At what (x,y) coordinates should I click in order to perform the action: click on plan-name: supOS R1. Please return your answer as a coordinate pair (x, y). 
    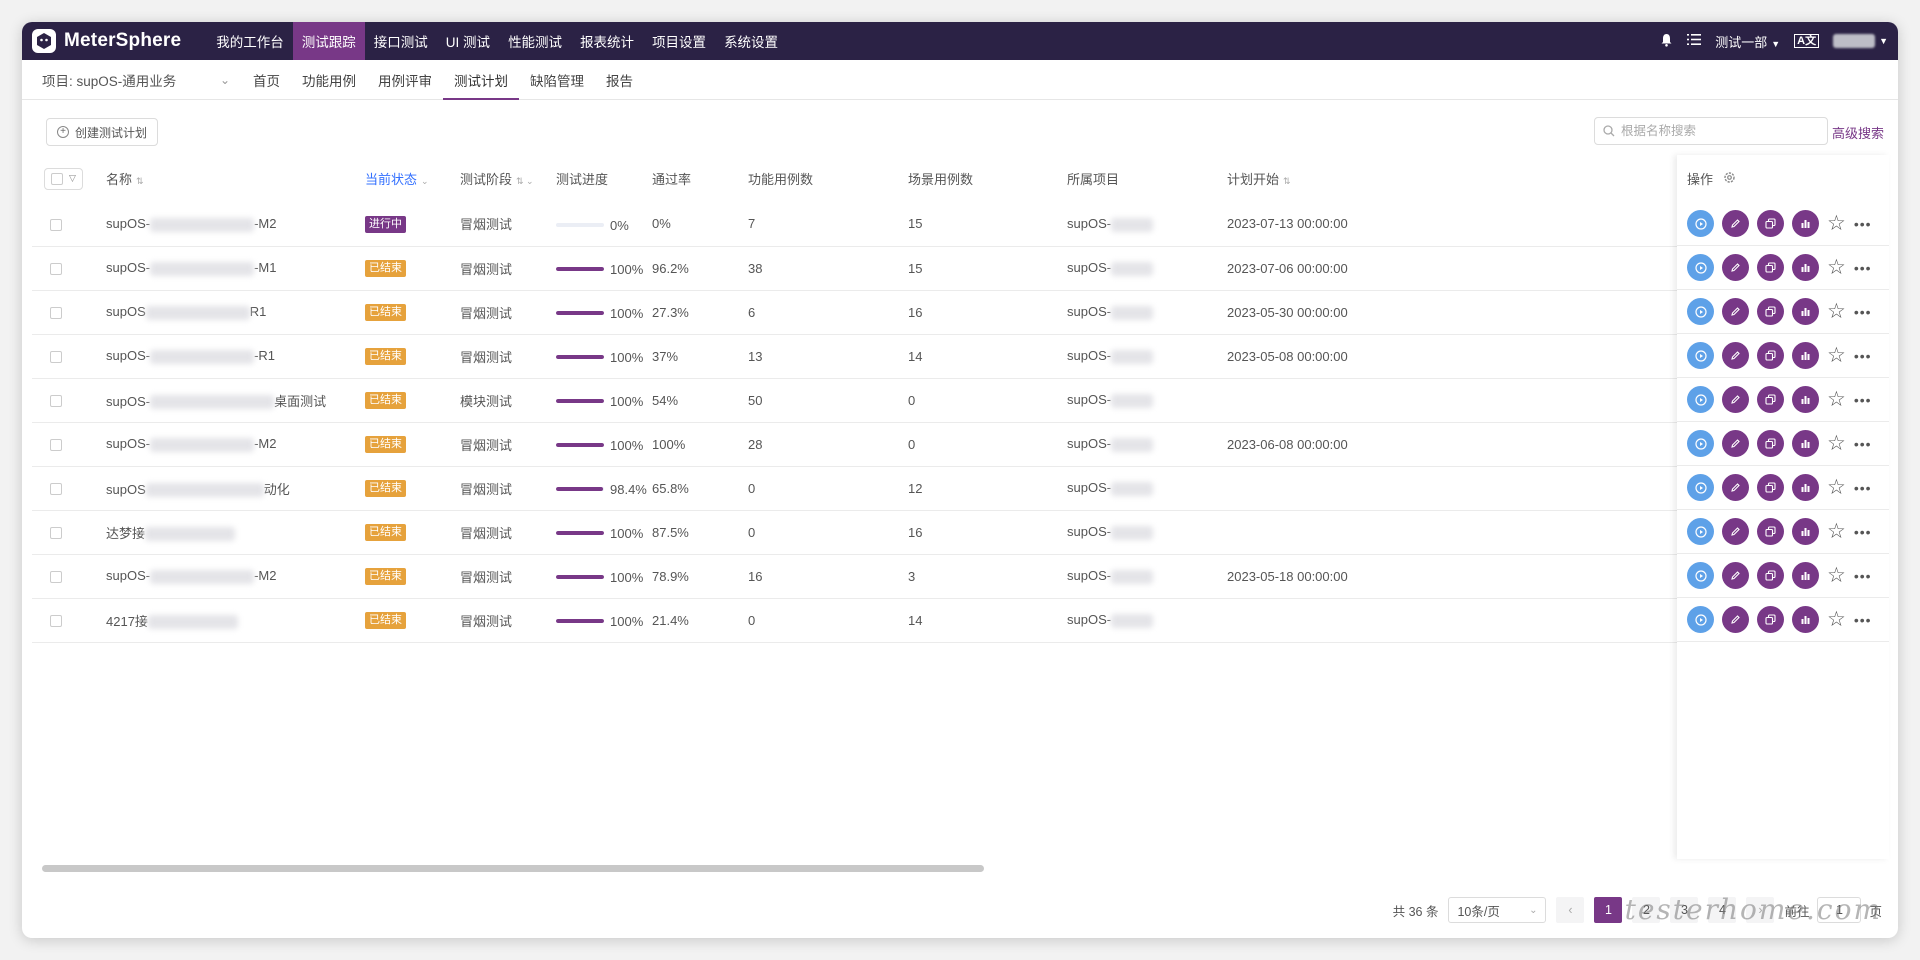
    Looking at the image, I should click on (235, 312).